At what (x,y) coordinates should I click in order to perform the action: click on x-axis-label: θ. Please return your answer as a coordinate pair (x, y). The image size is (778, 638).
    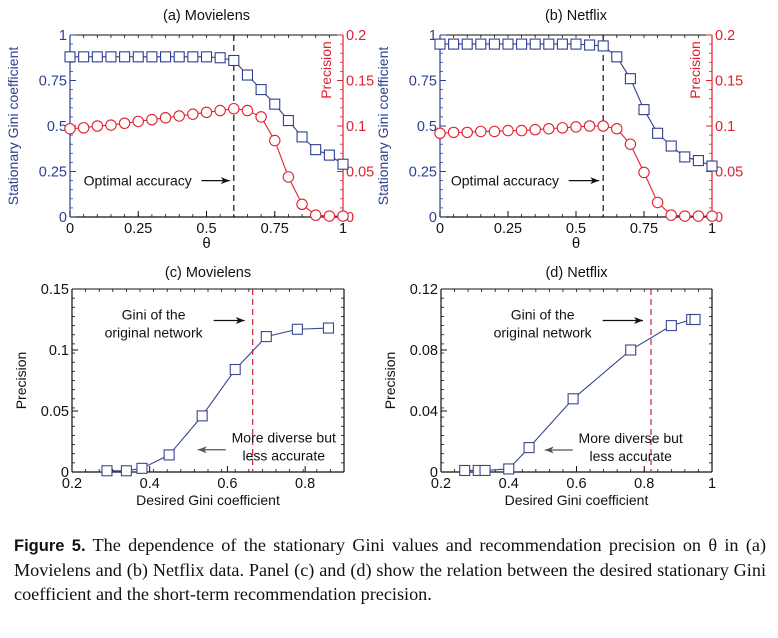
    Looking at the image, I should click on (206, 243).